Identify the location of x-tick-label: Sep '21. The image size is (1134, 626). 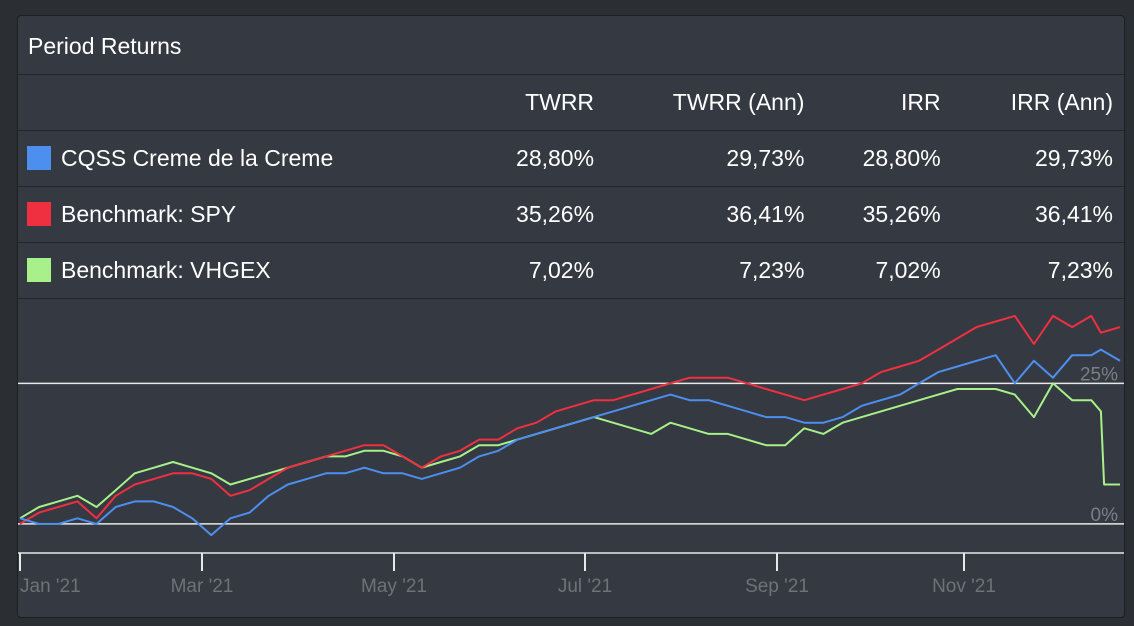
(777, 586).